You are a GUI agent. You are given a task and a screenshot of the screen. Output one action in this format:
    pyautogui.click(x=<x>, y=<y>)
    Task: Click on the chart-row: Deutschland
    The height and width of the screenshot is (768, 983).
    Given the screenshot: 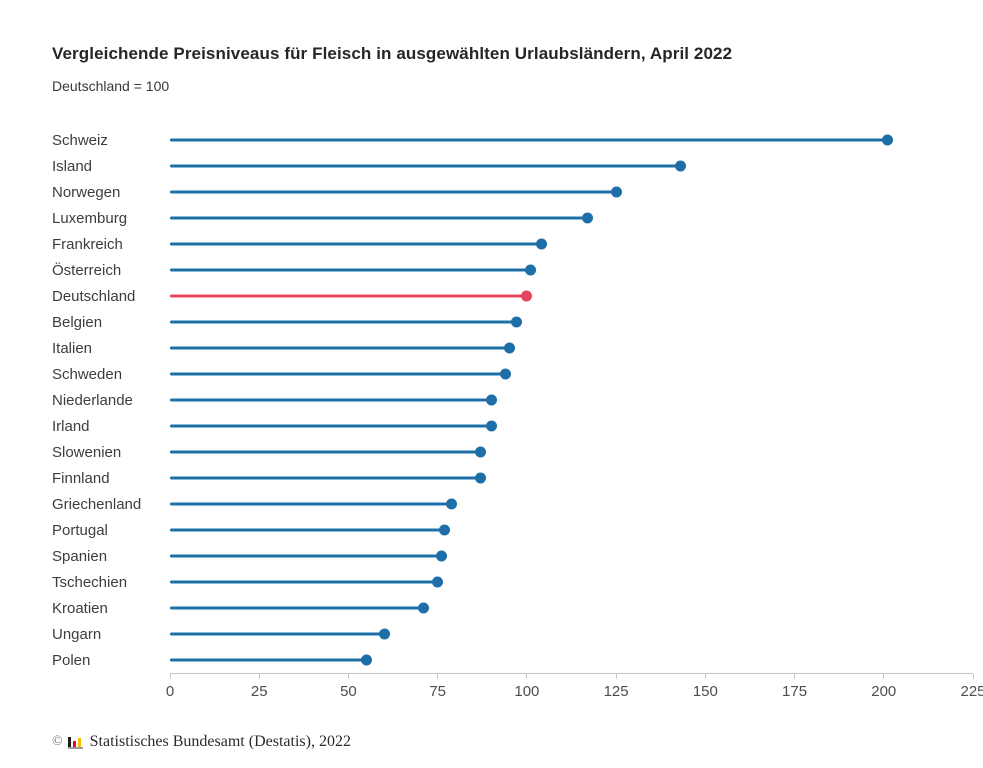 What is the action you would take?
    pyautogui.click(x=512, y=296)
    